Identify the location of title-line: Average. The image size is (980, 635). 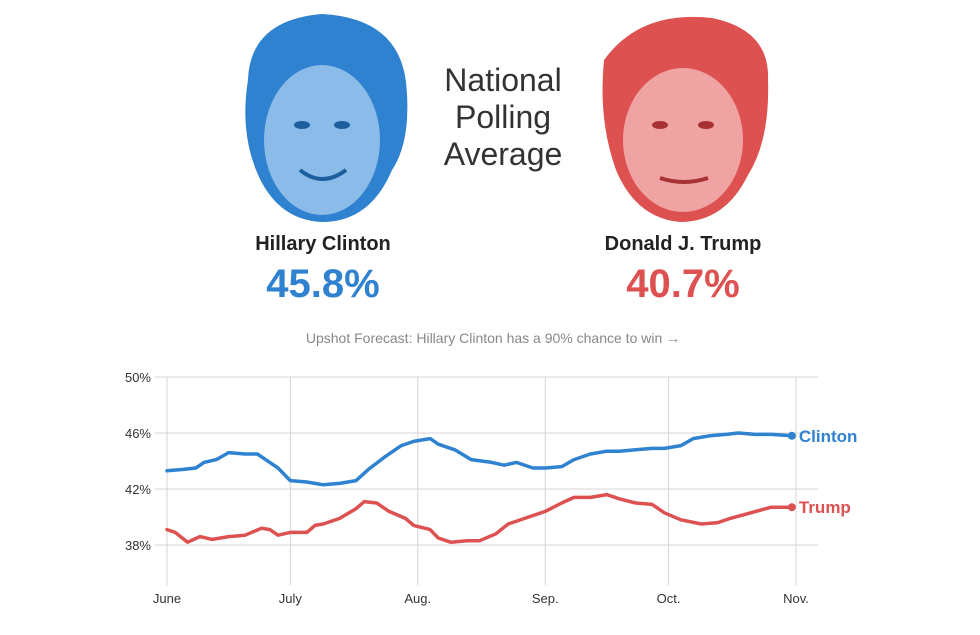
(503, 154).